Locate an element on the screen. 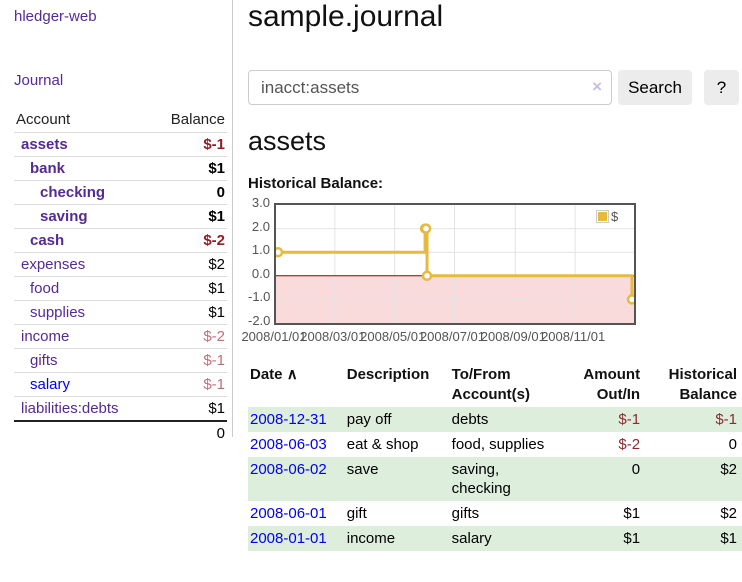 The height and width of the screenshot is (582, 742). account-link-gifts: gifts is located at coordinates (44, 360).